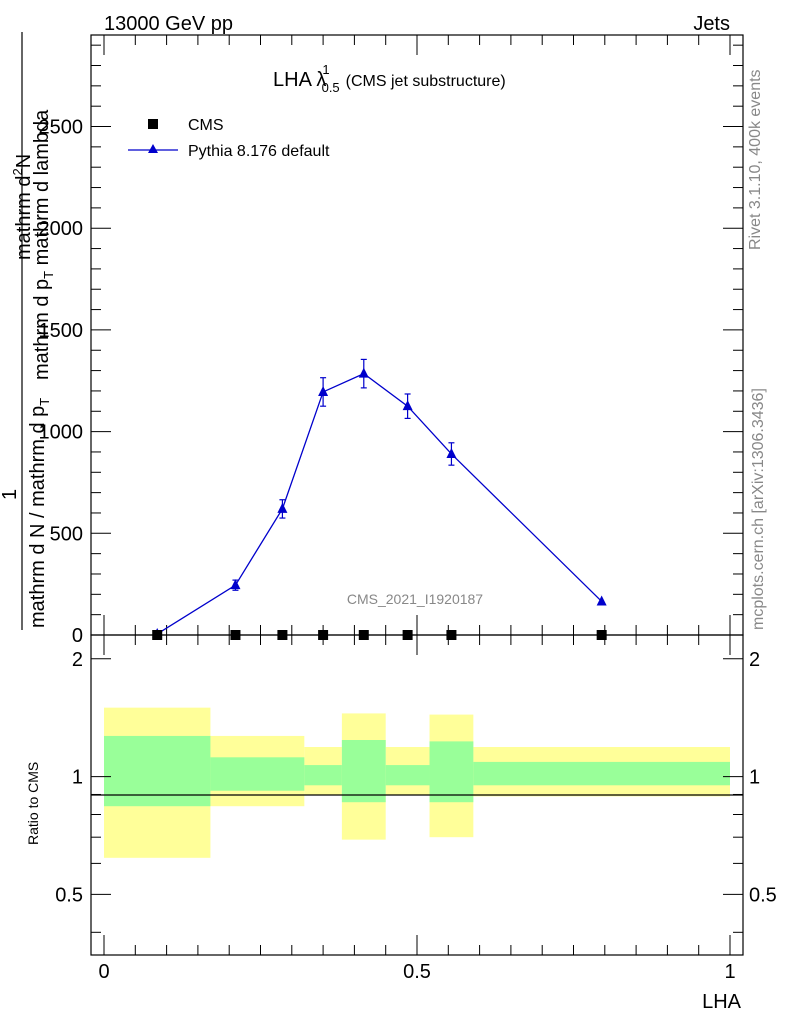 This screenshot has height=1024, width=786. I want to click on mcplots-label: mcplots.cern.ch [arXiv:1306.3436], so click(758, 509).